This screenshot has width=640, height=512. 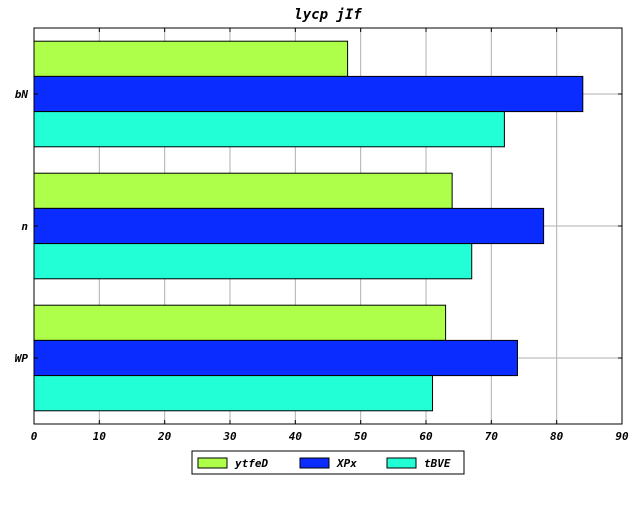 I want to click on bar-ytfeD-n, so click(x=243, y=190).